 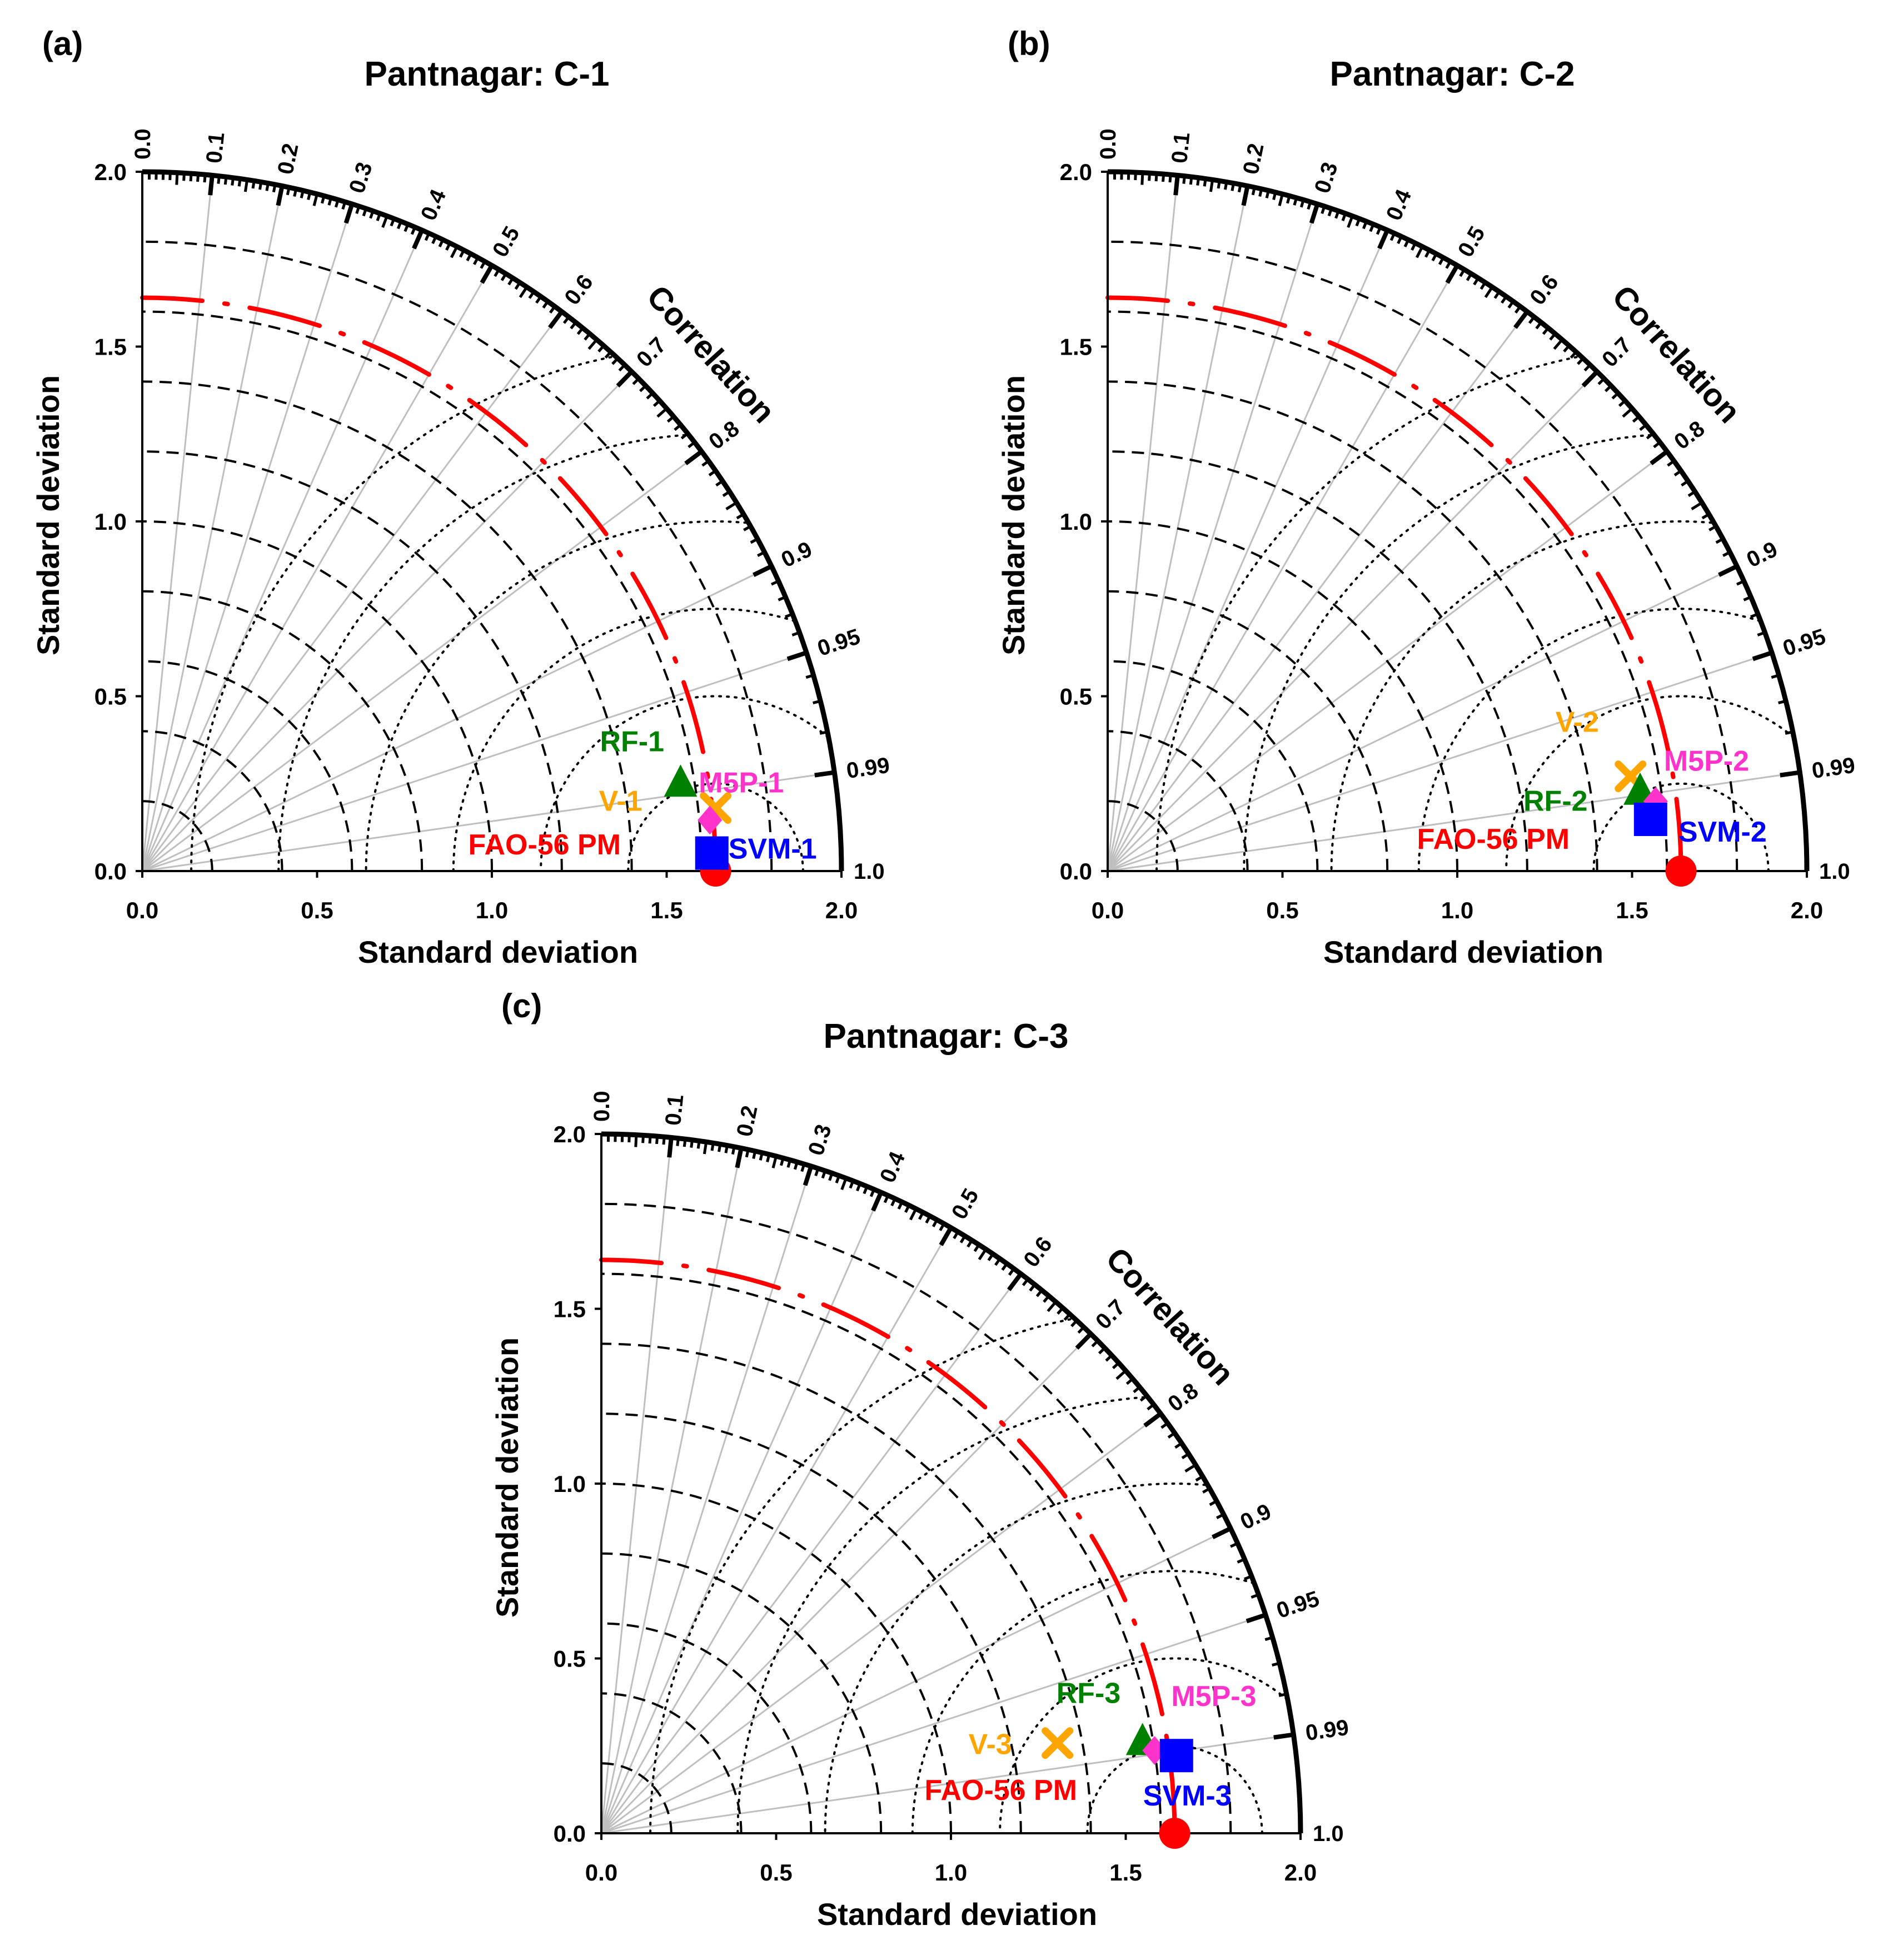 I want to click on panel-label: (a), so click(x=62, y=43).